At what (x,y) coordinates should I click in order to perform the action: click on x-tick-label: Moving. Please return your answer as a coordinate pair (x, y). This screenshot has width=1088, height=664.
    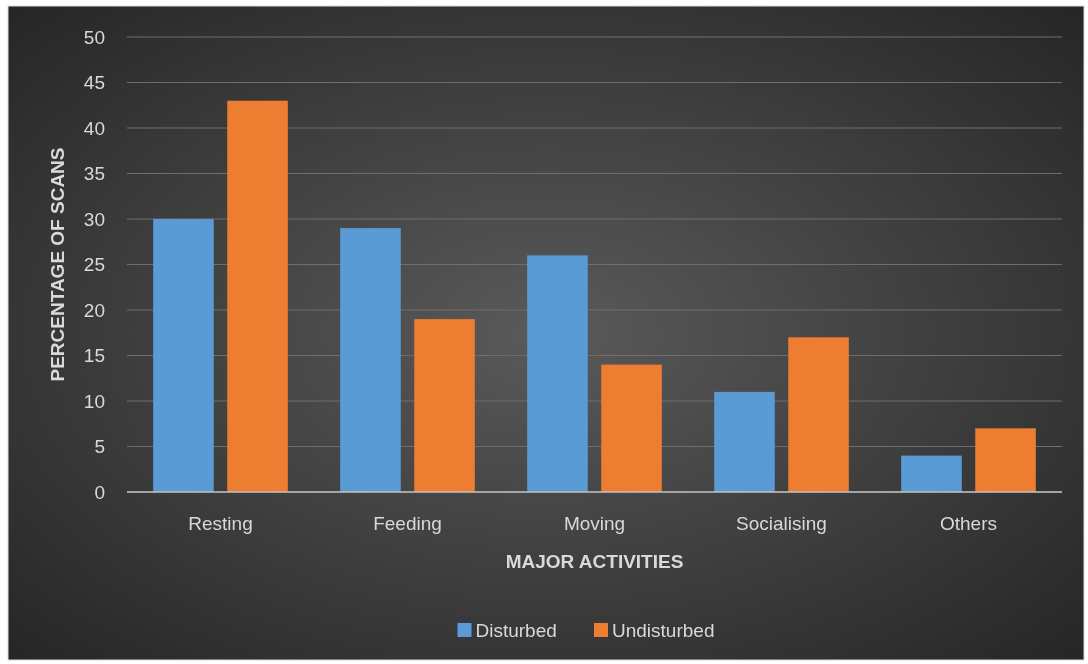
    Looking at the image, I should click on (594, 523).